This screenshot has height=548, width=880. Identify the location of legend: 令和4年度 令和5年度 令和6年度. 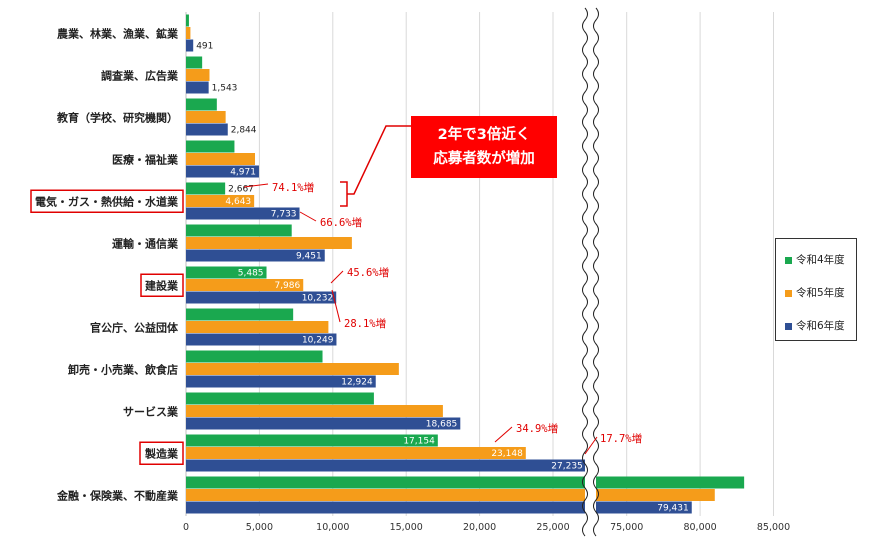
(816, 289).